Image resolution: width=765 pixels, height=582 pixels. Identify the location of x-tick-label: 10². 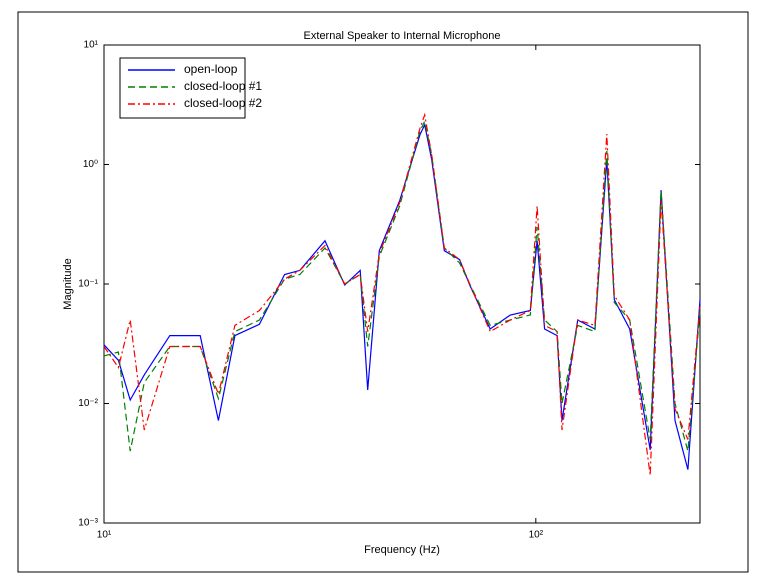
(536, 535).